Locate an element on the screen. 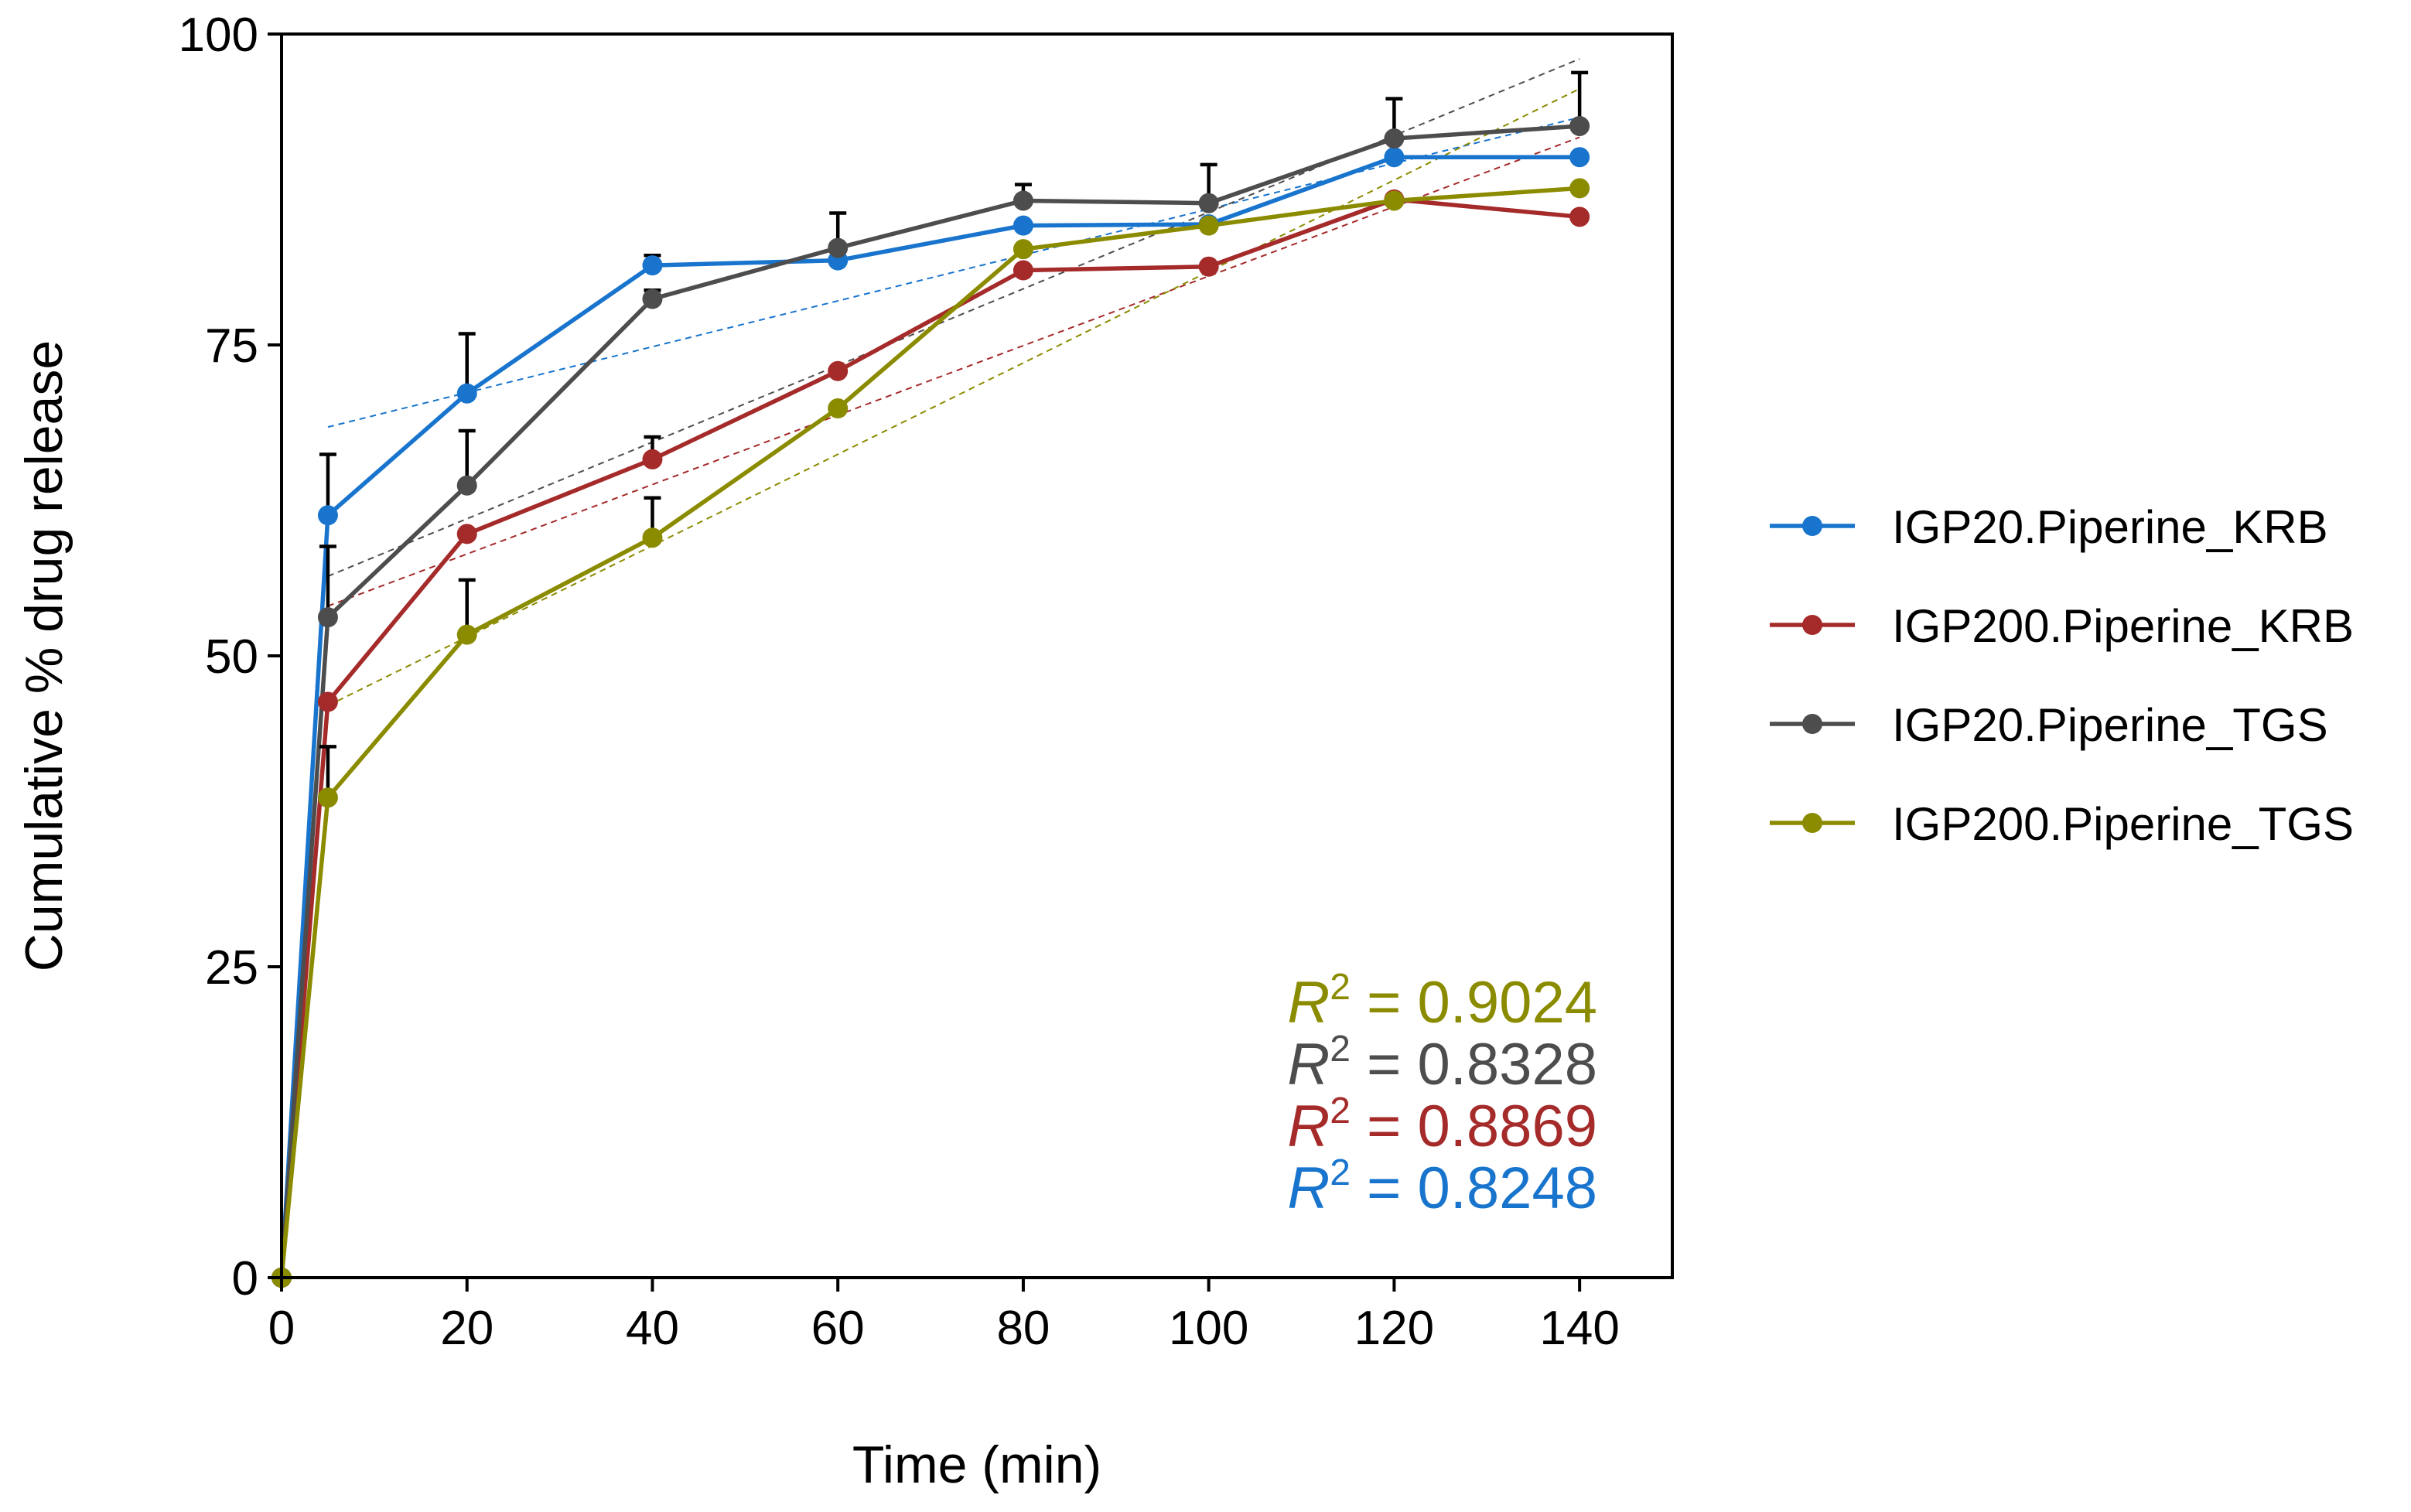  r-squared-label: R2 = 0.9024 is located at coordinates (1442, 1001).